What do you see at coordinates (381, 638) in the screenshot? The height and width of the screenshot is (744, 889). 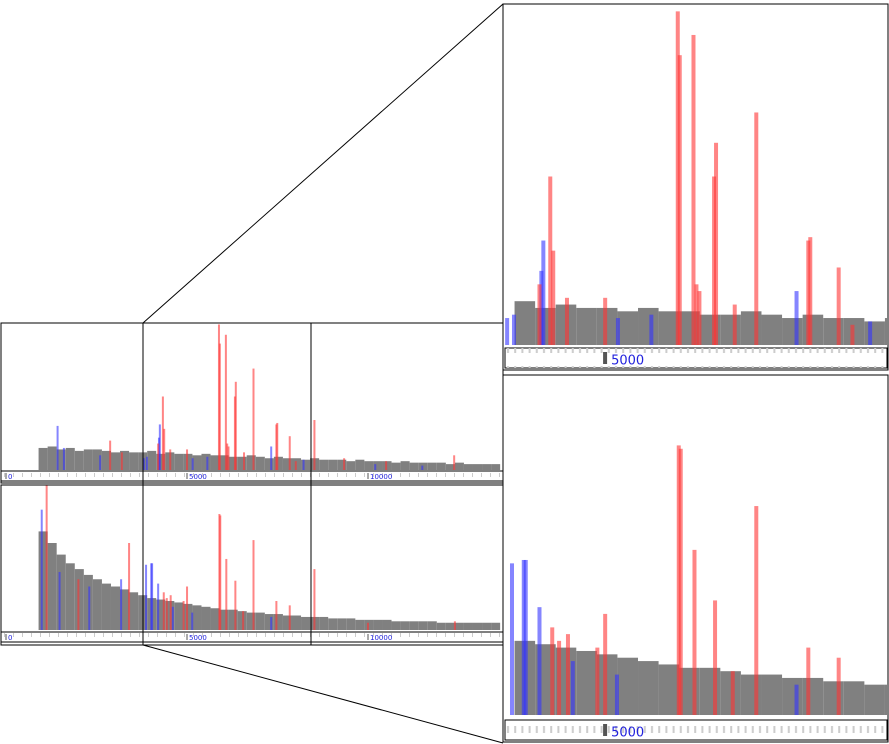 I see `x-tick-label: 10000` at bounding box center [381, 638].